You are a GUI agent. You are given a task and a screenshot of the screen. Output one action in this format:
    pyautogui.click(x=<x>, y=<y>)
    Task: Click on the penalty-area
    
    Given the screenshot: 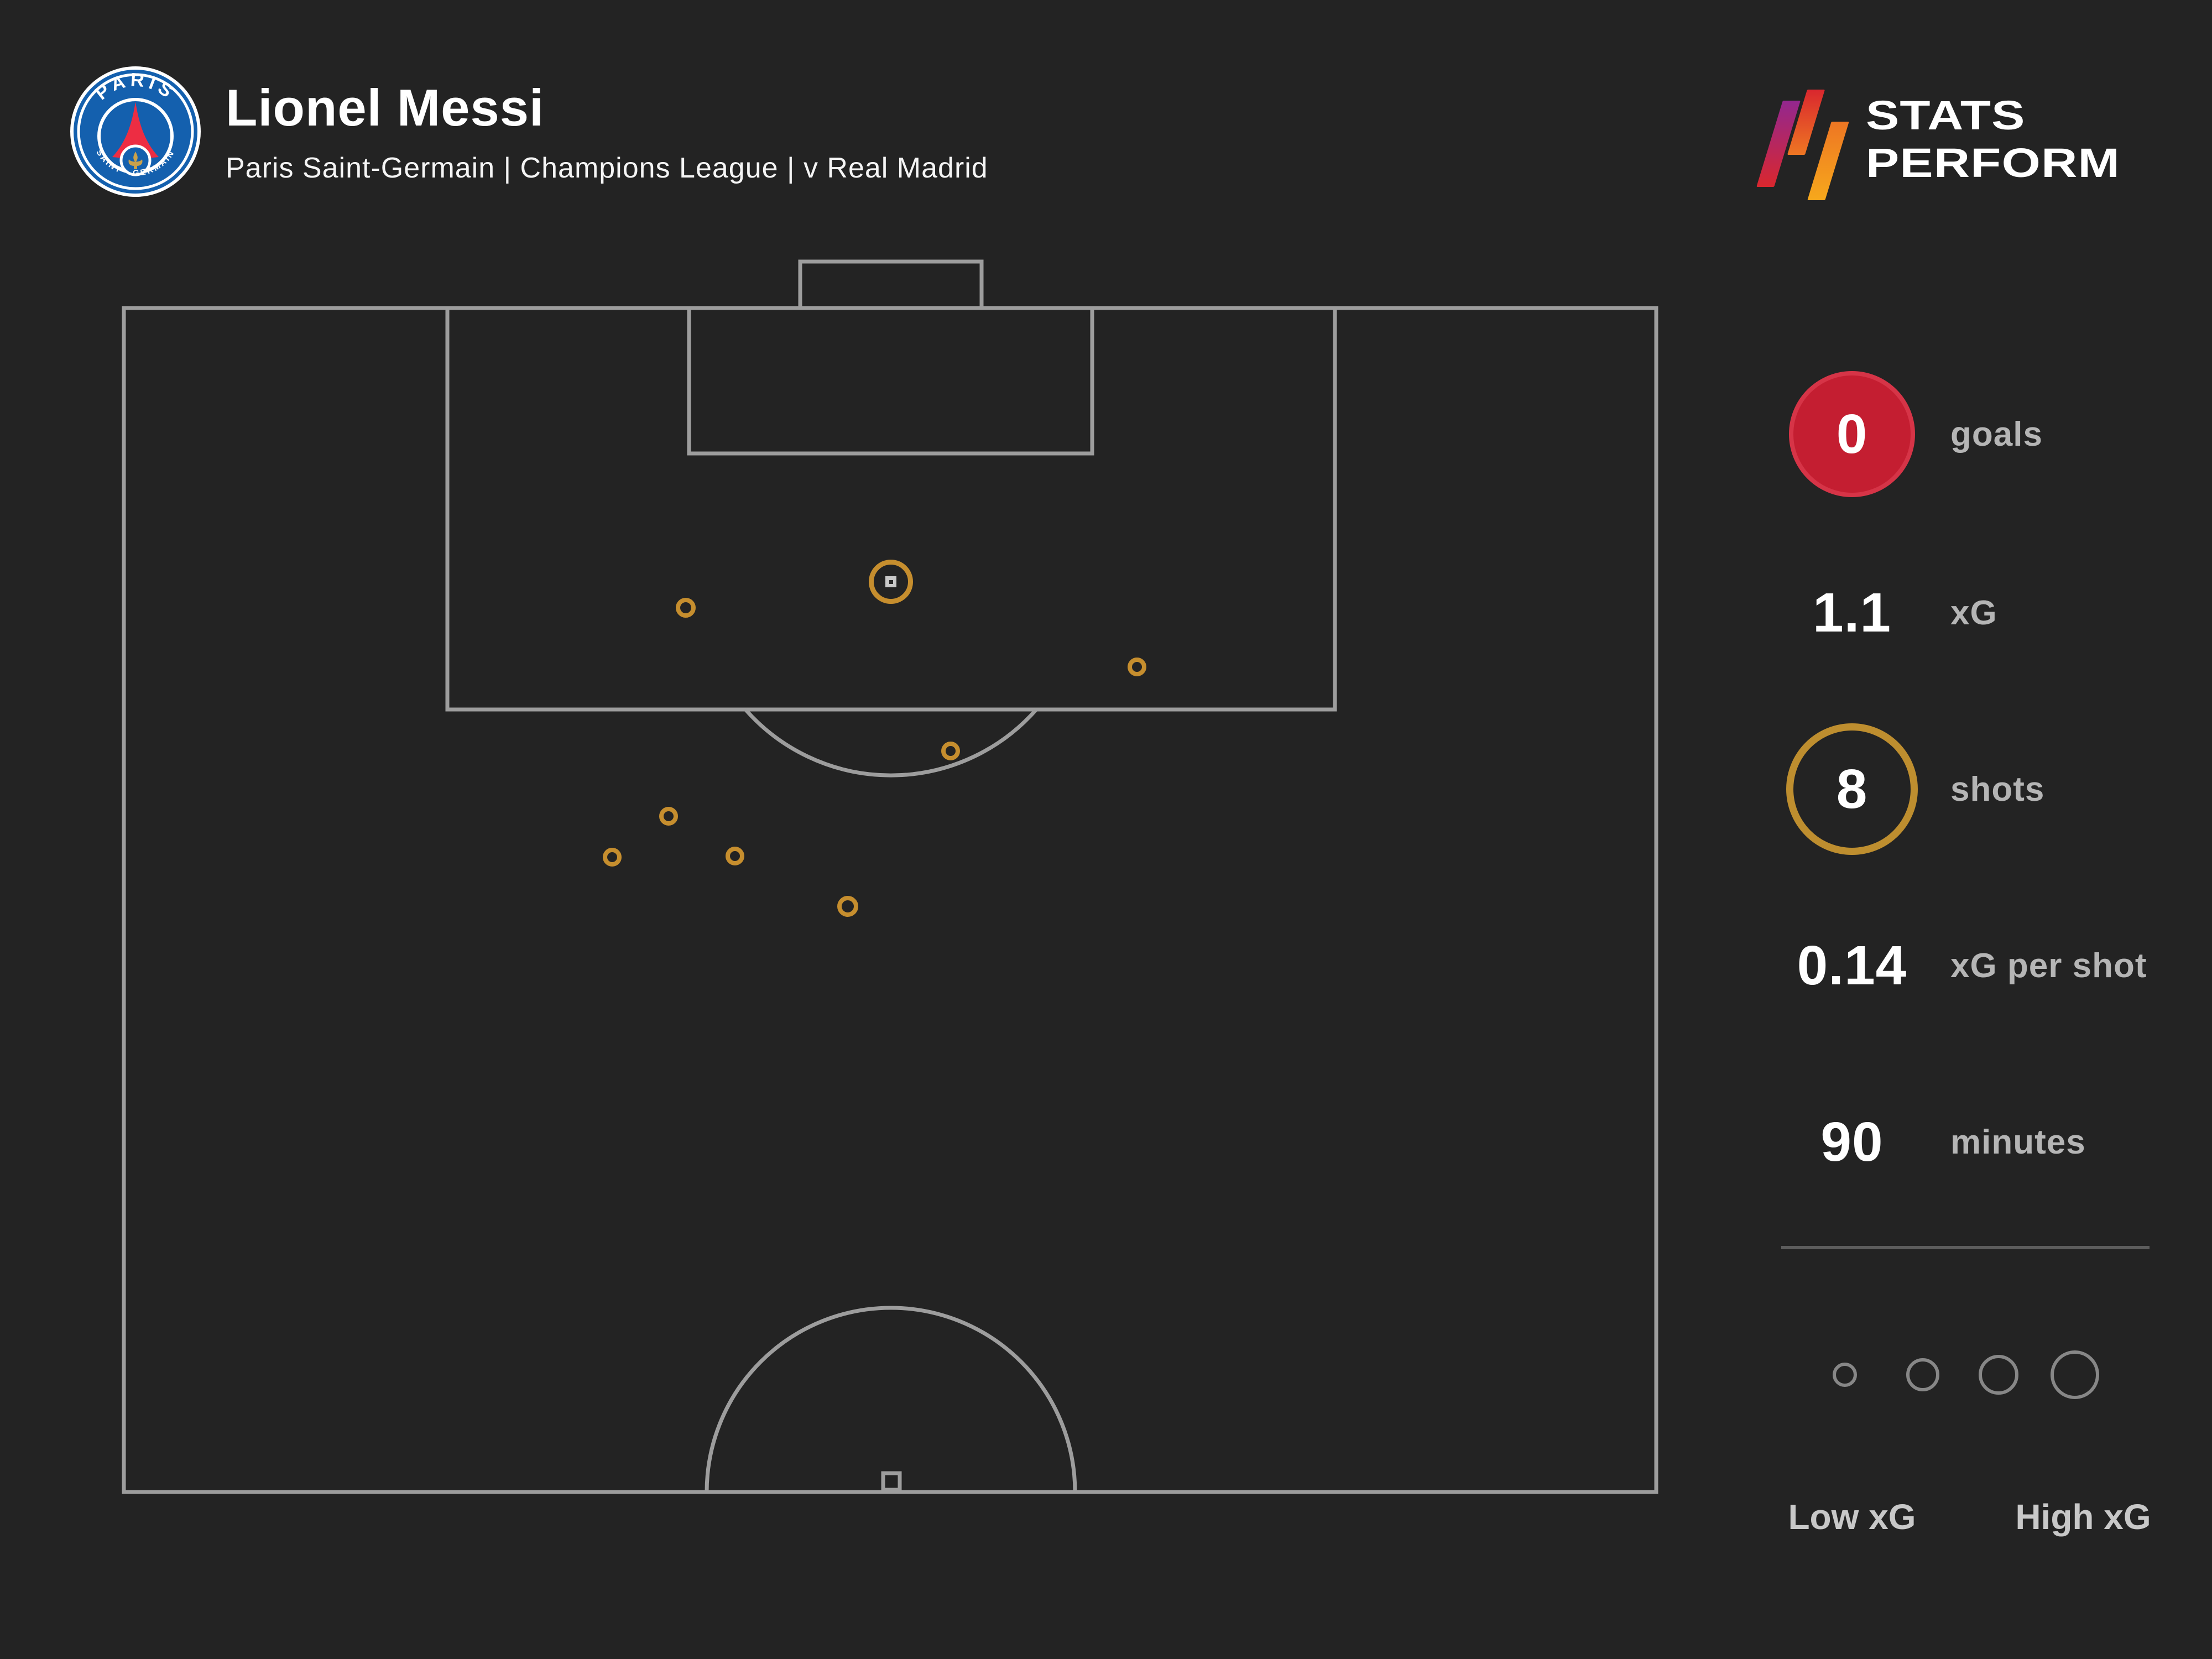 What is the action you would take?
    pyautogui.click(x=891, y=509)
    